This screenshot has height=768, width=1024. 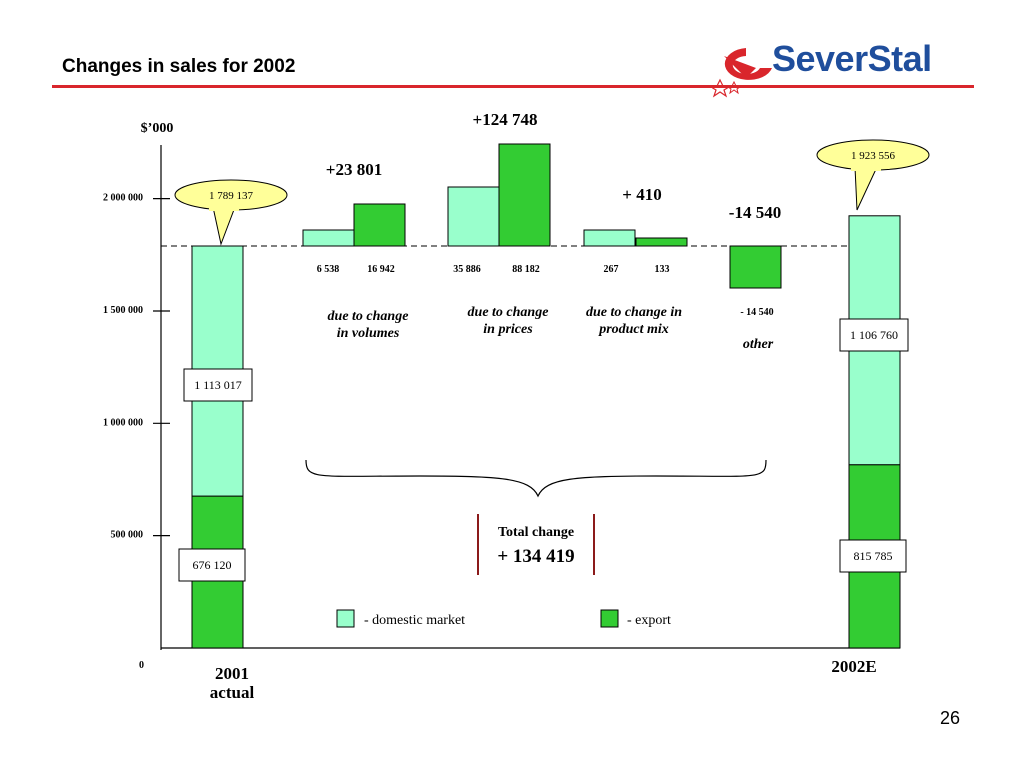 I want to click on title-underline, so click(x=513, y=86).